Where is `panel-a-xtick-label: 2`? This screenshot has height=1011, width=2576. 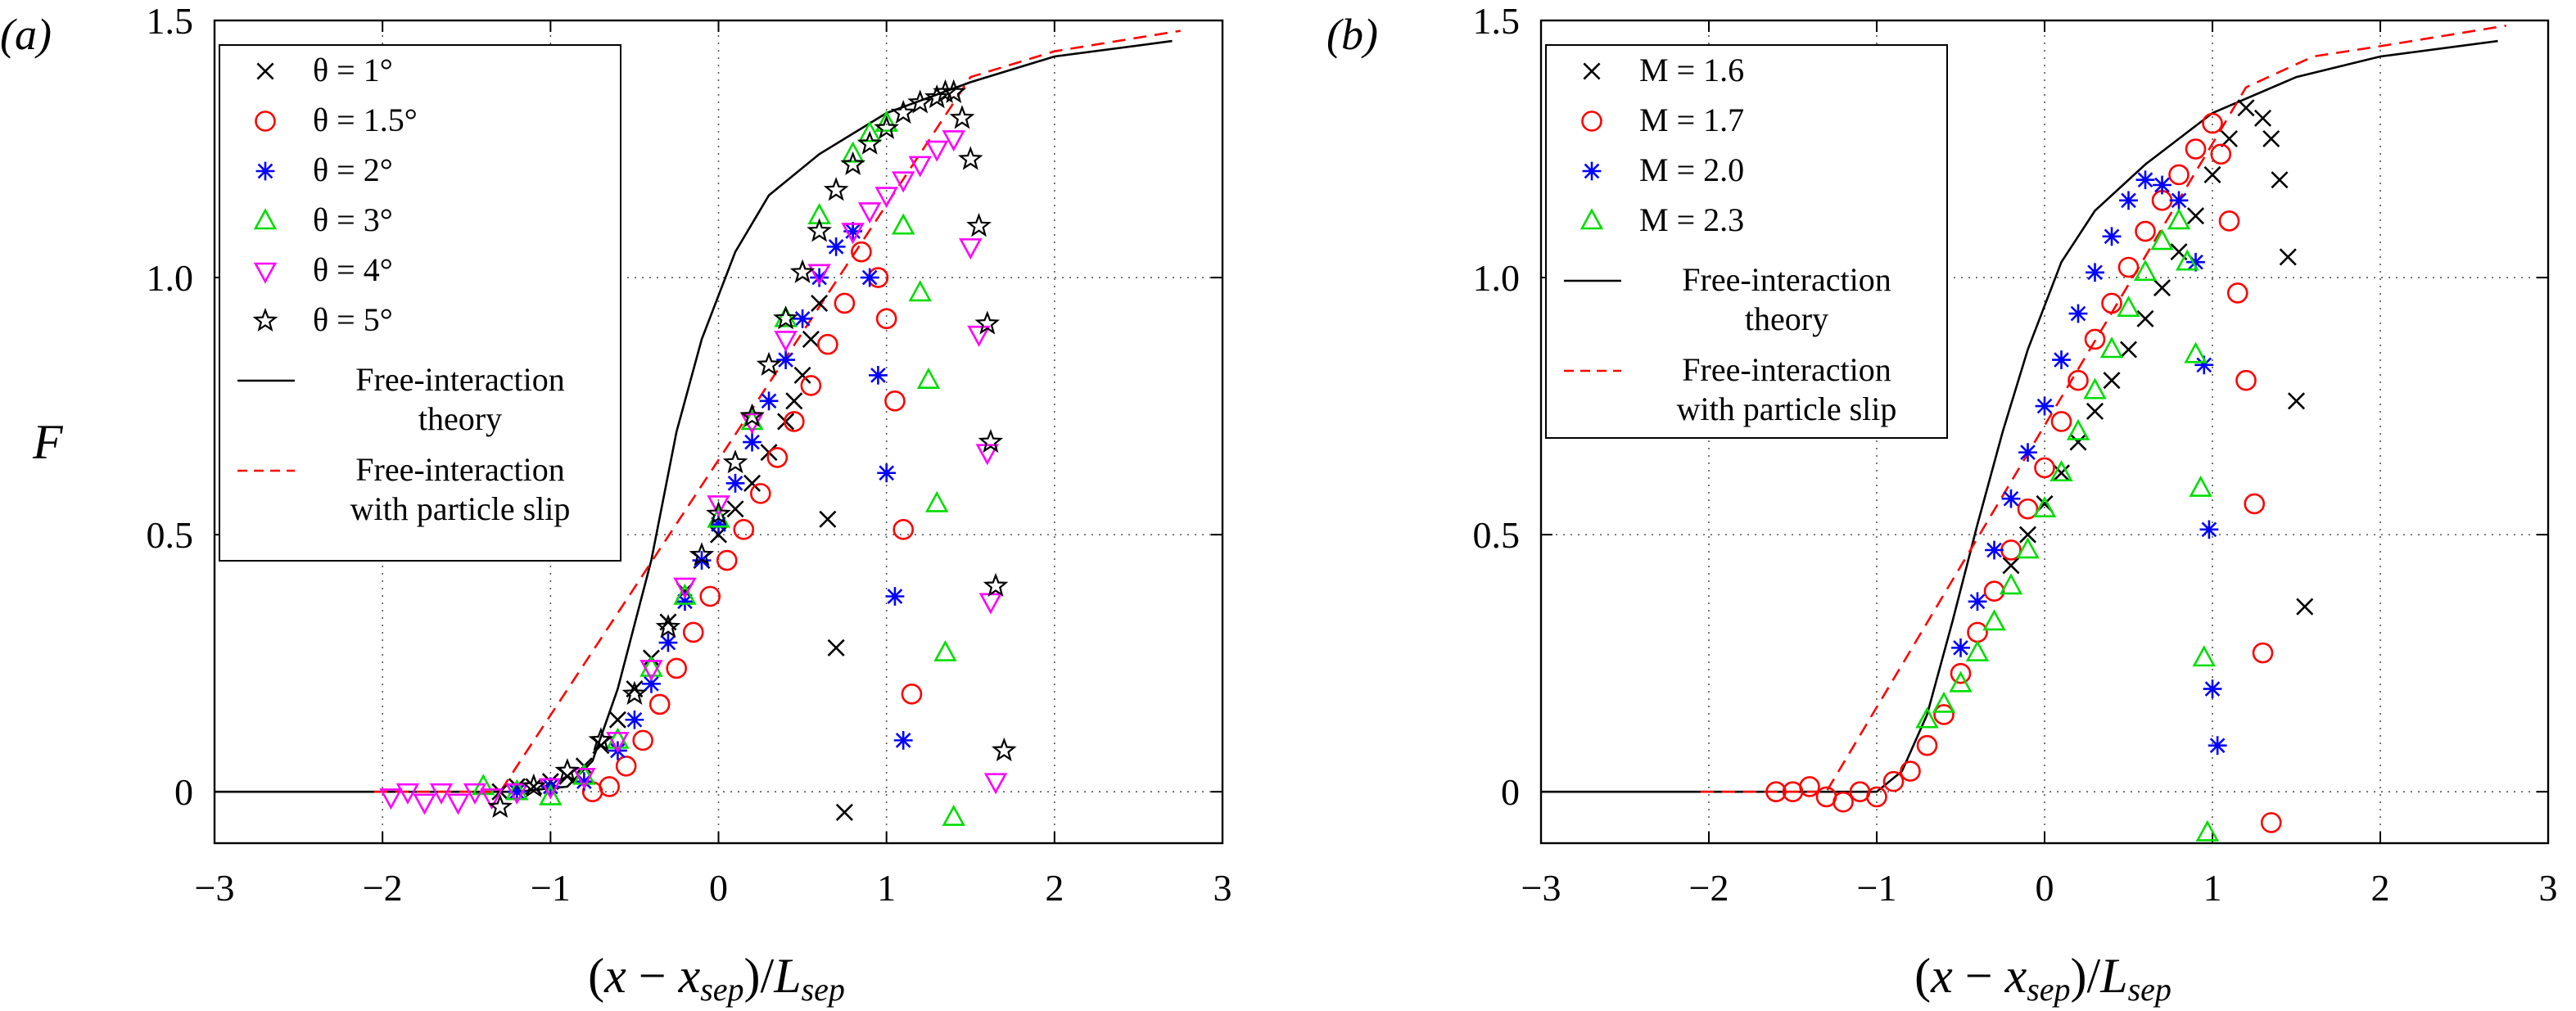 panel-a-xtick-label: 2 is located at coordinates (1054, 888).